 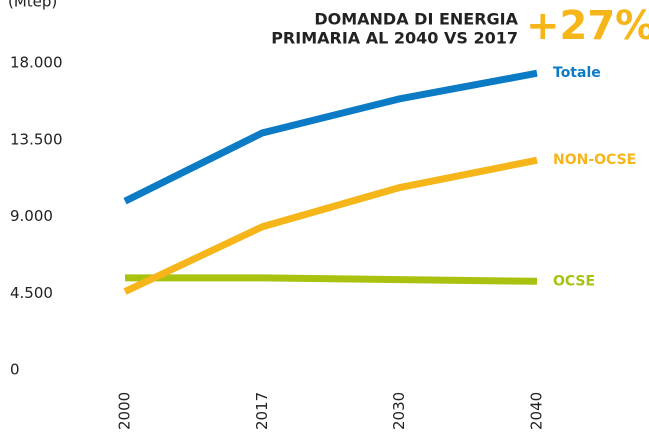 I want to click on y-tick-label: 13.500, so click(x=36, y=139).